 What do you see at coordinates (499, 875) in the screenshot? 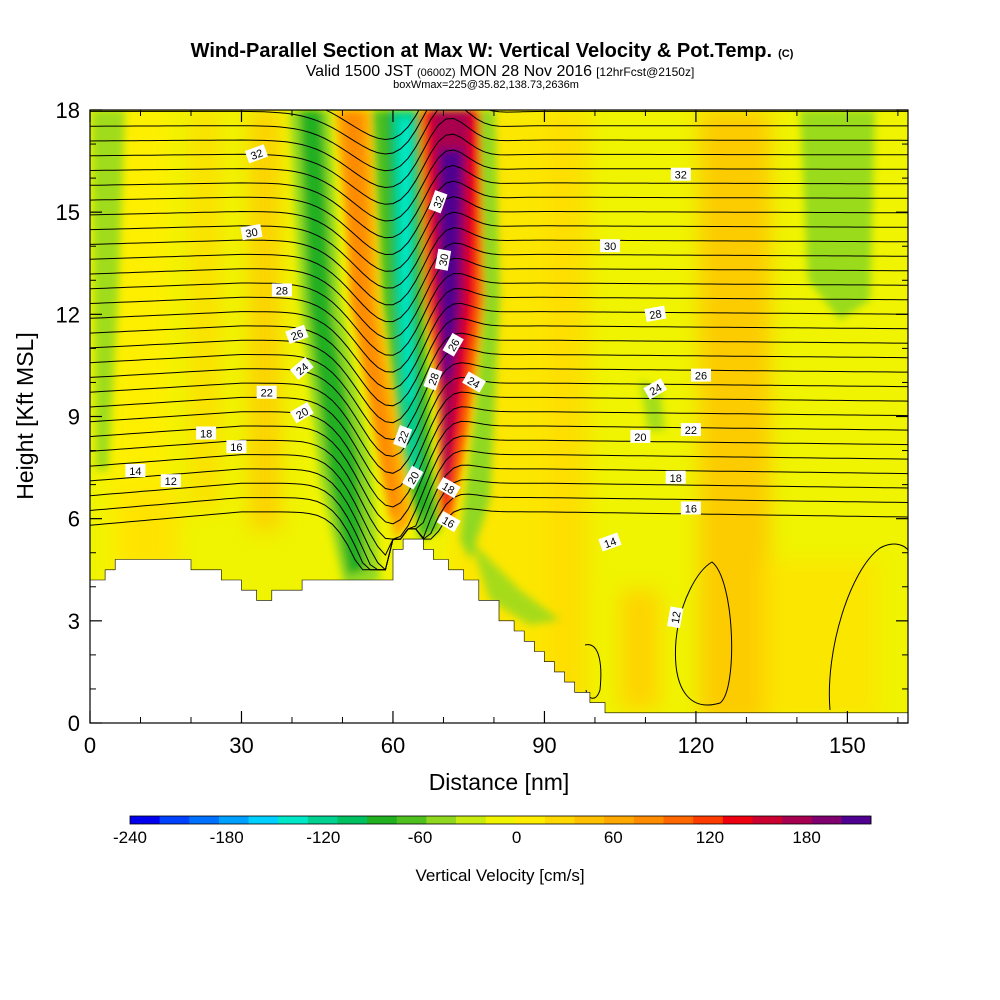
I see `colorbar-label: Vertical Velocity [cm/s]` at bounding box center [499, 875].